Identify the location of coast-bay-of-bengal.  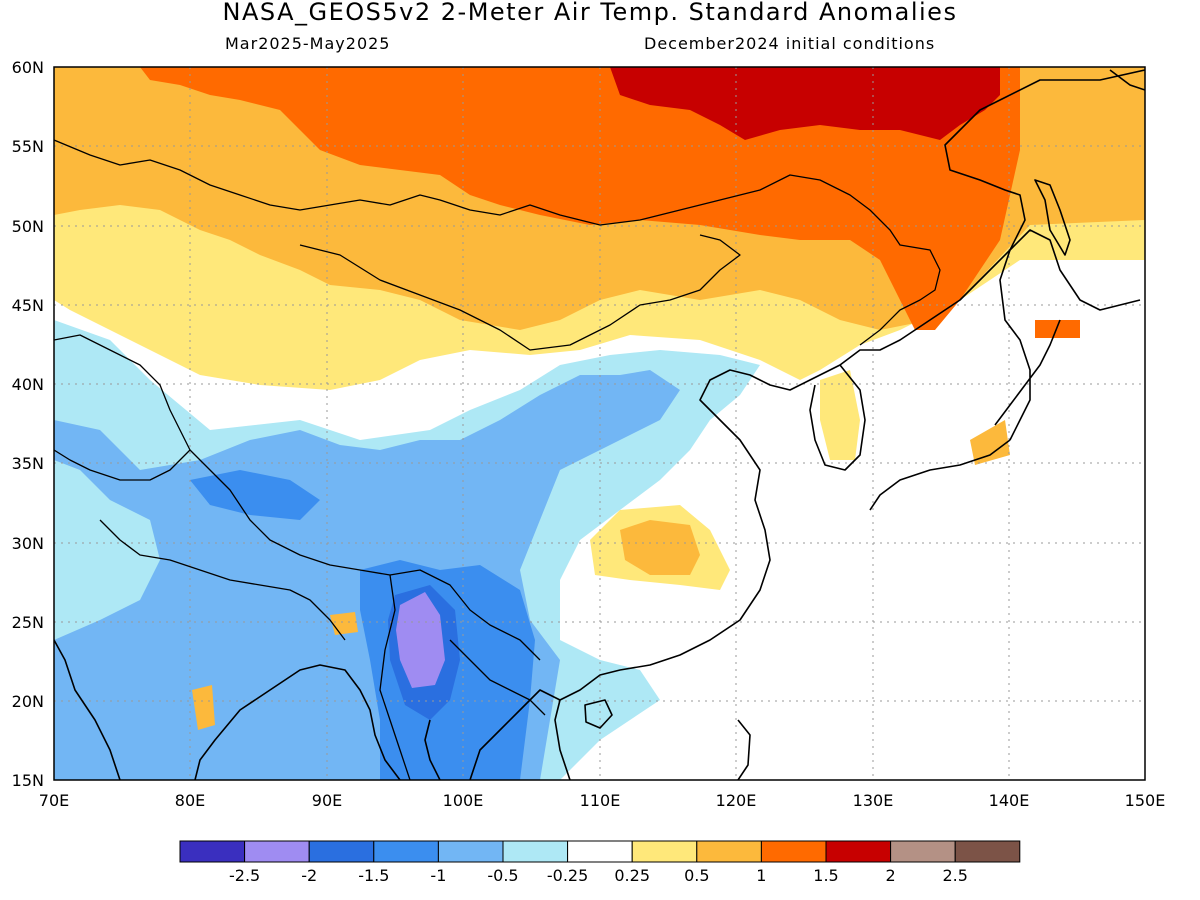
(297, 722).